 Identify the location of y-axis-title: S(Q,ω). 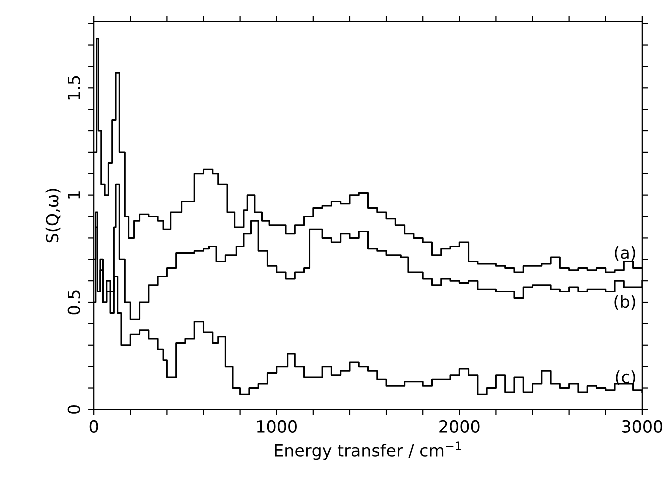
(53, 216).